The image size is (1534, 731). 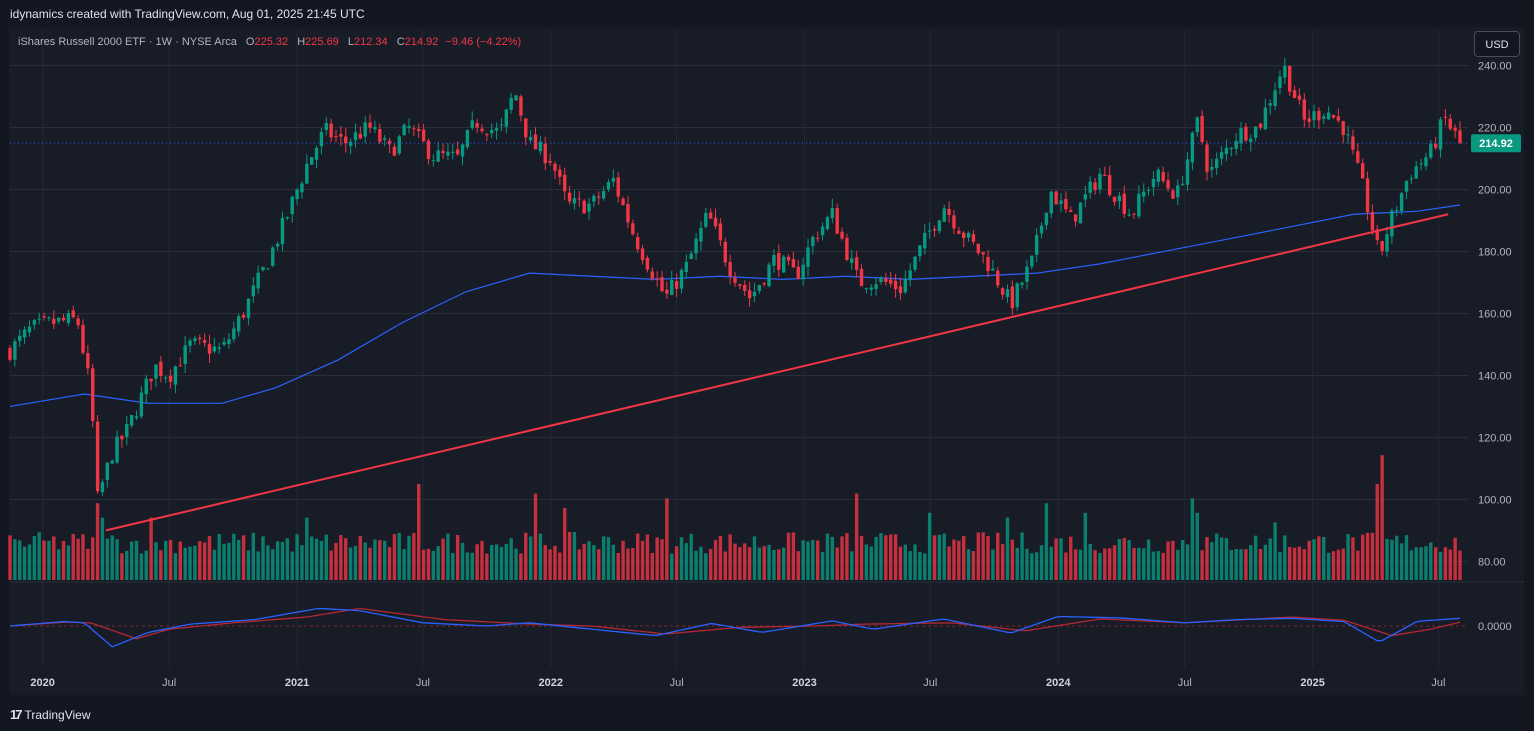 I want to click on low-label: L, so click(x=350, y=42).